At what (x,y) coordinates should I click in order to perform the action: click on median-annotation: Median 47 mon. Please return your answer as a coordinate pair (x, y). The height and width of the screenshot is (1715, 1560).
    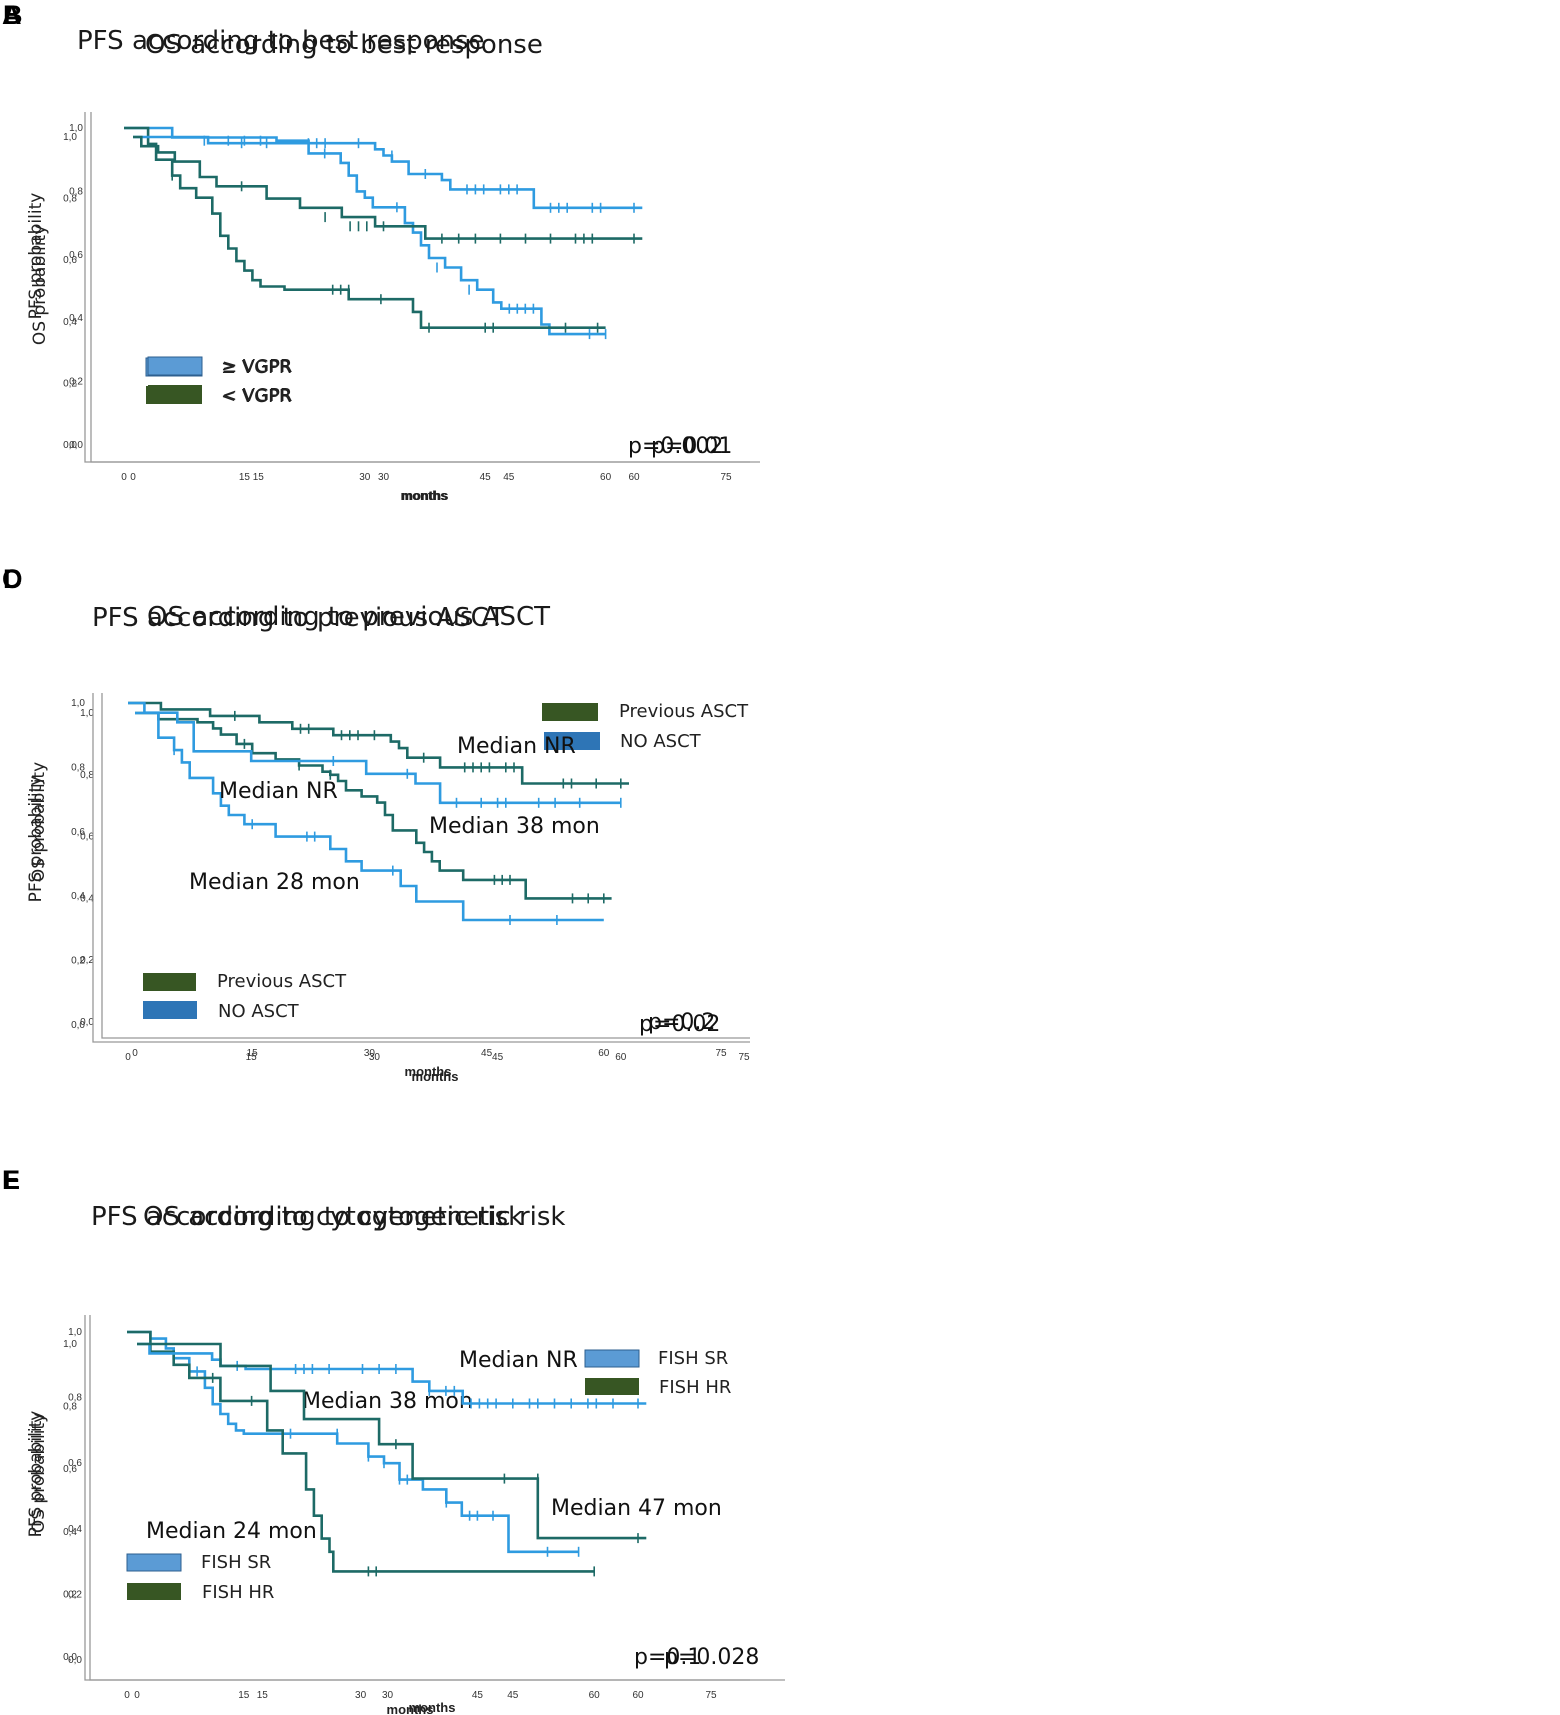
    Looking at the image, I should click on (636, 1508).